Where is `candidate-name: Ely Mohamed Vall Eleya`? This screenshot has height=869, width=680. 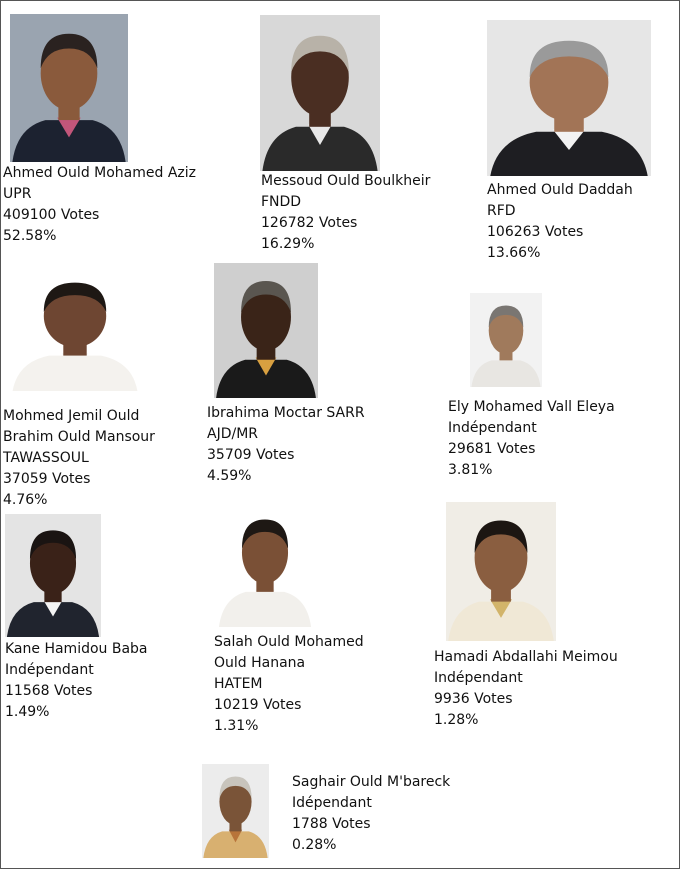
candidate-name: Ely Mohamed Vall Eleya is located at coordinates (531, 407).